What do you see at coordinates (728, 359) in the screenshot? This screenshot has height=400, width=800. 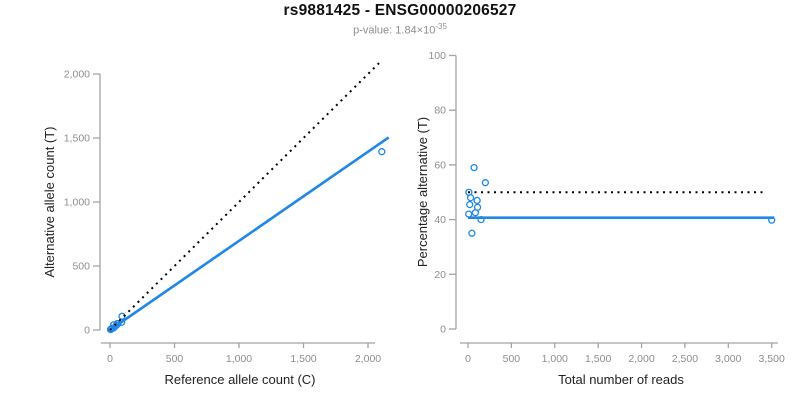 I see `x-tick-label: 3,000` at bounding box center [728, 359].